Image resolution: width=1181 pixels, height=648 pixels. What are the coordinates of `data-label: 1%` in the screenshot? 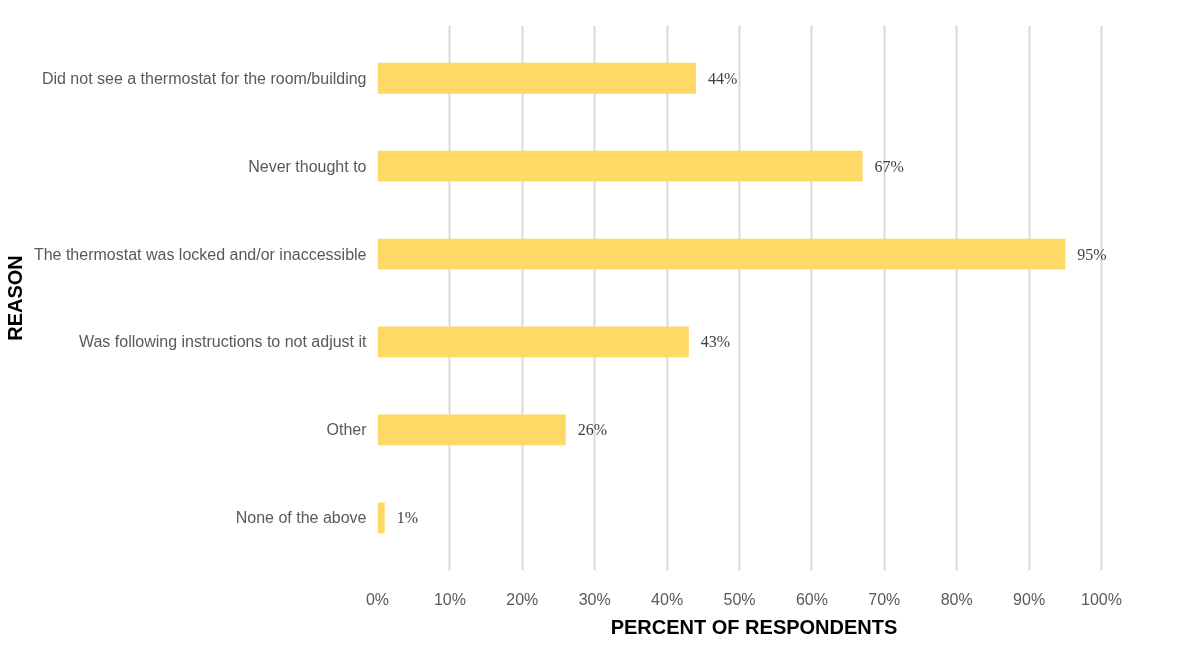 It's located at (407, 518).